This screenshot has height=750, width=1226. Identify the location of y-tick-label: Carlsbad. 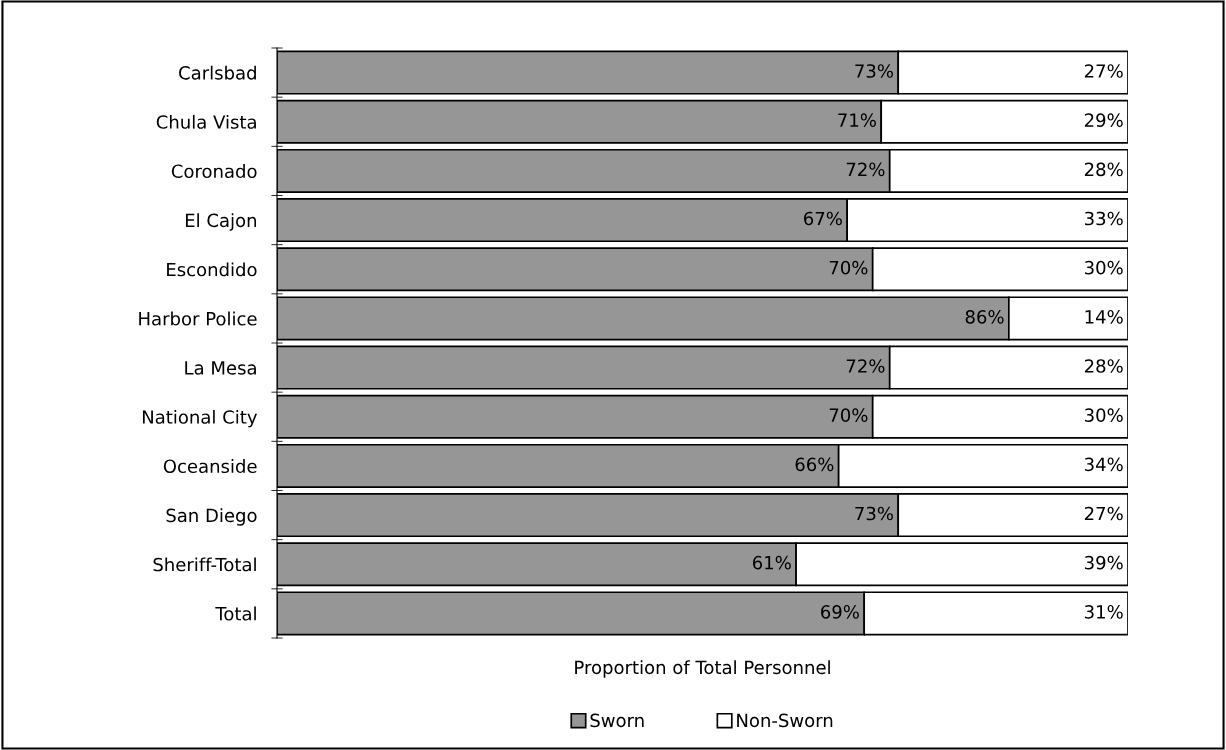
(217, 72).